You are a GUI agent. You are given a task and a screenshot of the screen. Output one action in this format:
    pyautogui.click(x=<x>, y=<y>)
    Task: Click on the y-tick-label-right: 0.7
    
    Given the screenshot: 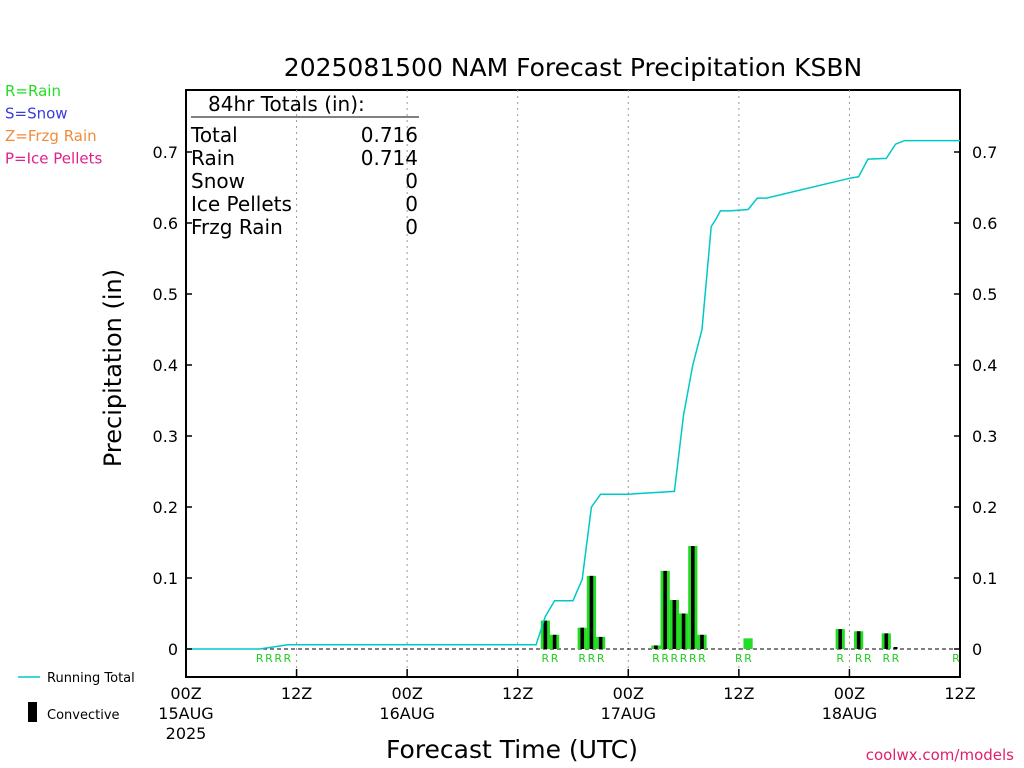 What is the action you would take?
    pyautogui.click(x=984, y=152)
    